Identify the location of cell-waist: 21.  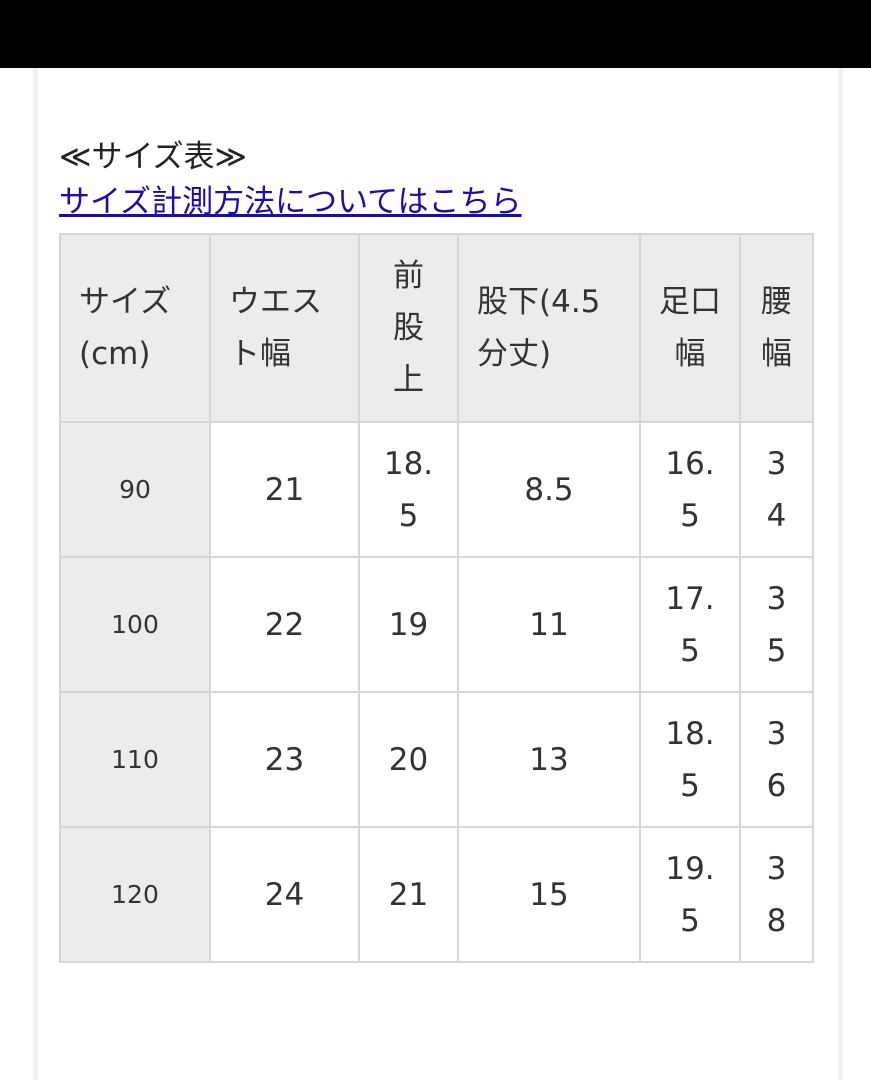
(284, 489).